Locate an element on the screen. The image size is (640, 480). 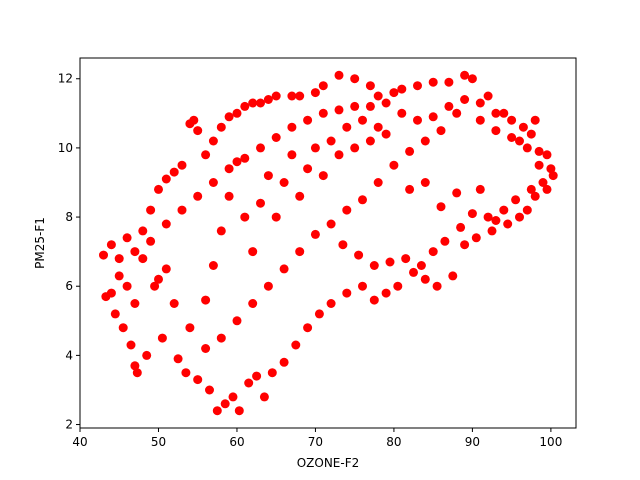
x-tick-label: 80 is located at coordinates (393, 442).